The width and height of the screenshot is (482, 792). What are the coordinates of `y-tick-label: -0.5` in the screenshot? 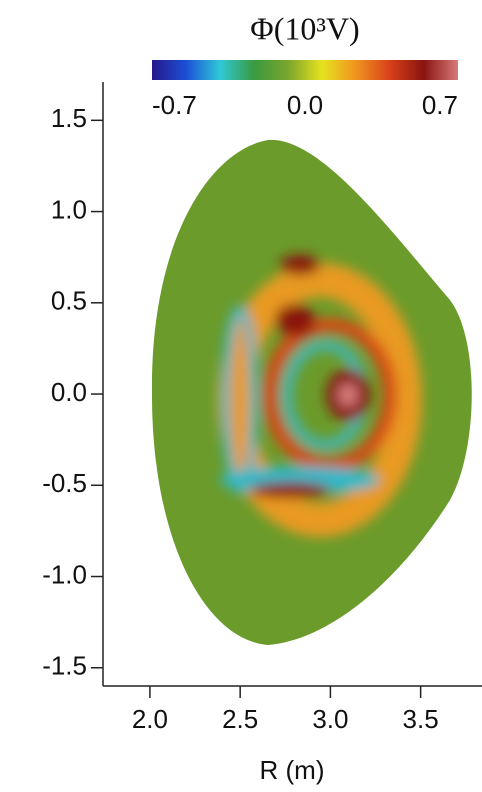 It's located at (64, 483).